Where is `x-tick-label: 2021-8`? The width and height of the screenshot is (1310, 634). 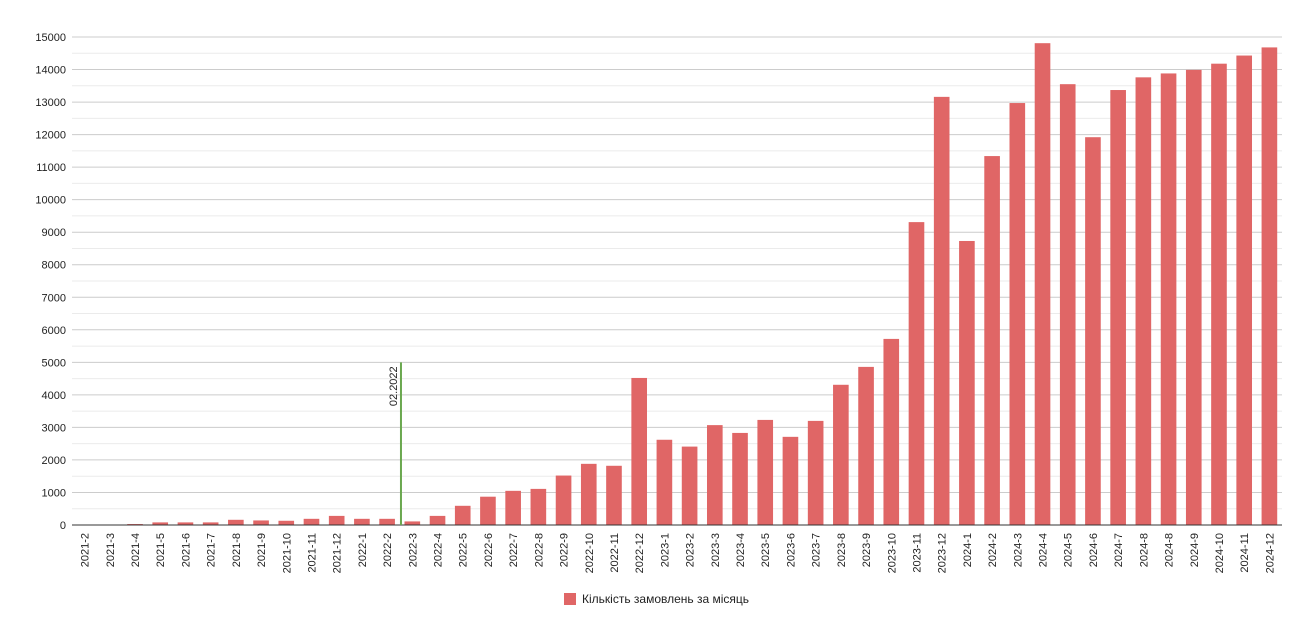 x-tick-label: 2021-8 is located at coordinates (237, 550).